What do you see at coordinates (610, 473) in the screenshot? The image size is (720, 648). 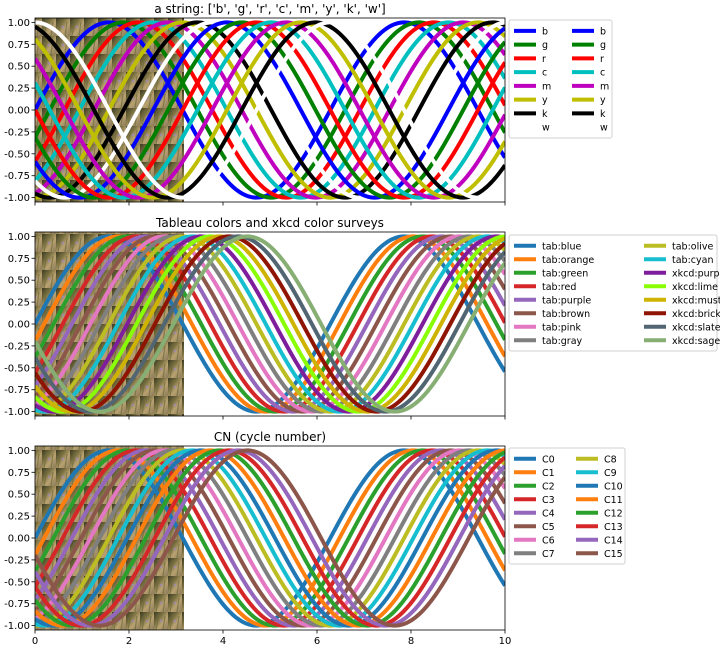 I see `legend-label: C9` at bounding box center [610, 473].